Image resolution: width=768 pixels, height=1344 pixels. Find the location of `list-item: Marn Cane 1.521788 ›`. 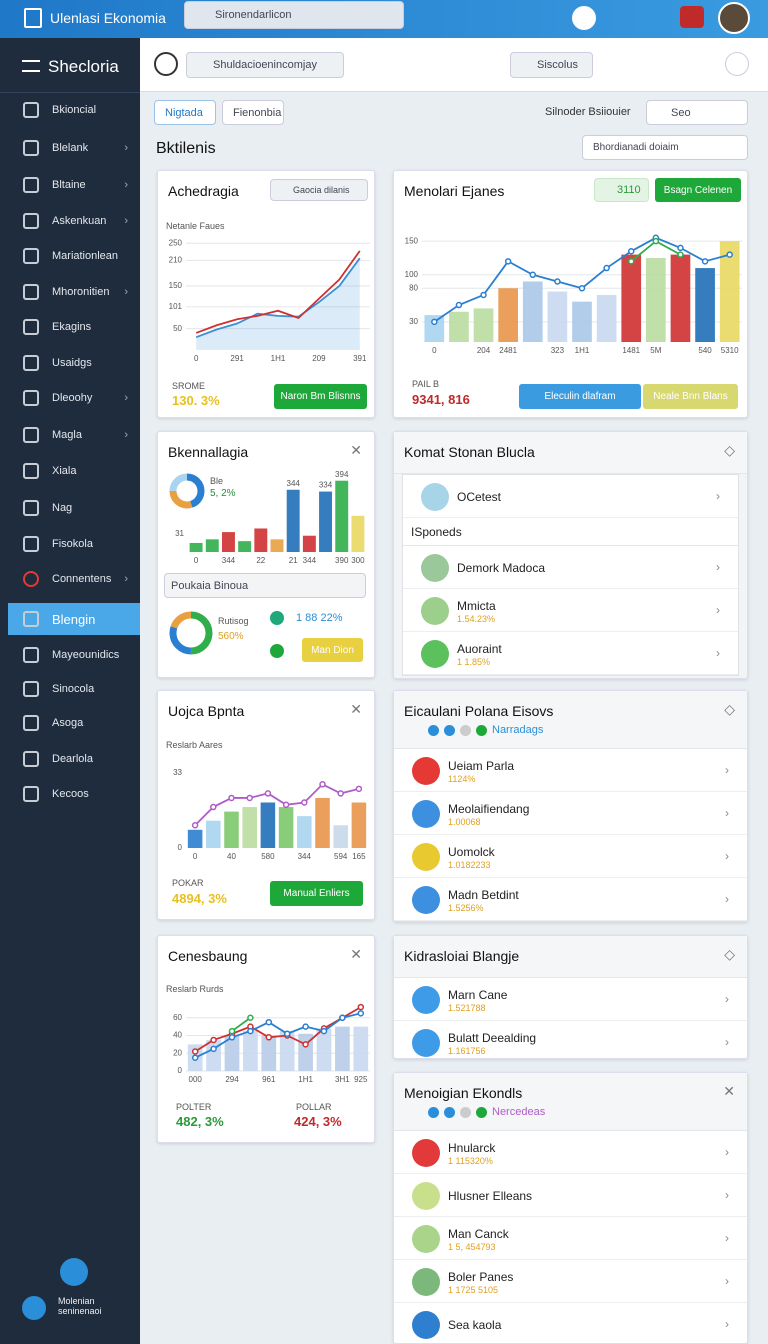

list-item: Marn Cane 1.521788 › is located at coordinates (570, 999).